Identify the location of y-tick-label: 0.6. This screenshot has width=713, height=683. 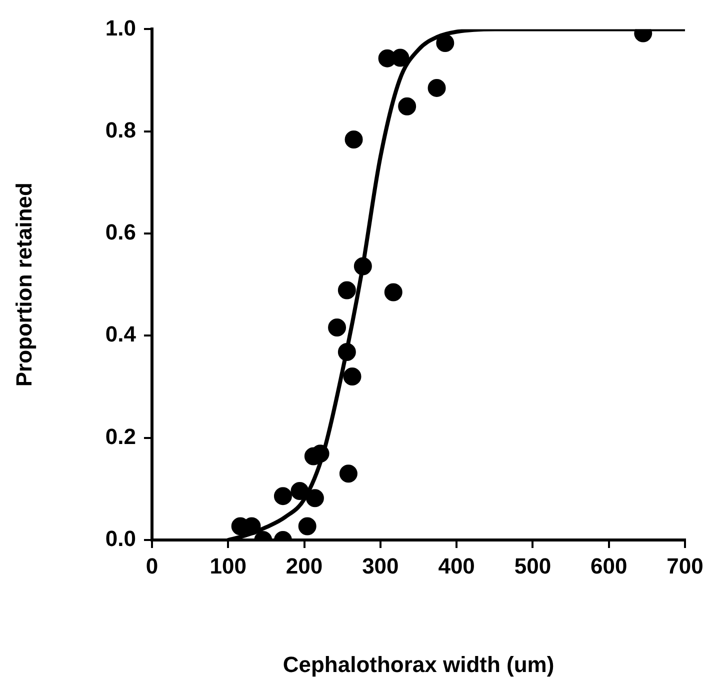
(120, 232).